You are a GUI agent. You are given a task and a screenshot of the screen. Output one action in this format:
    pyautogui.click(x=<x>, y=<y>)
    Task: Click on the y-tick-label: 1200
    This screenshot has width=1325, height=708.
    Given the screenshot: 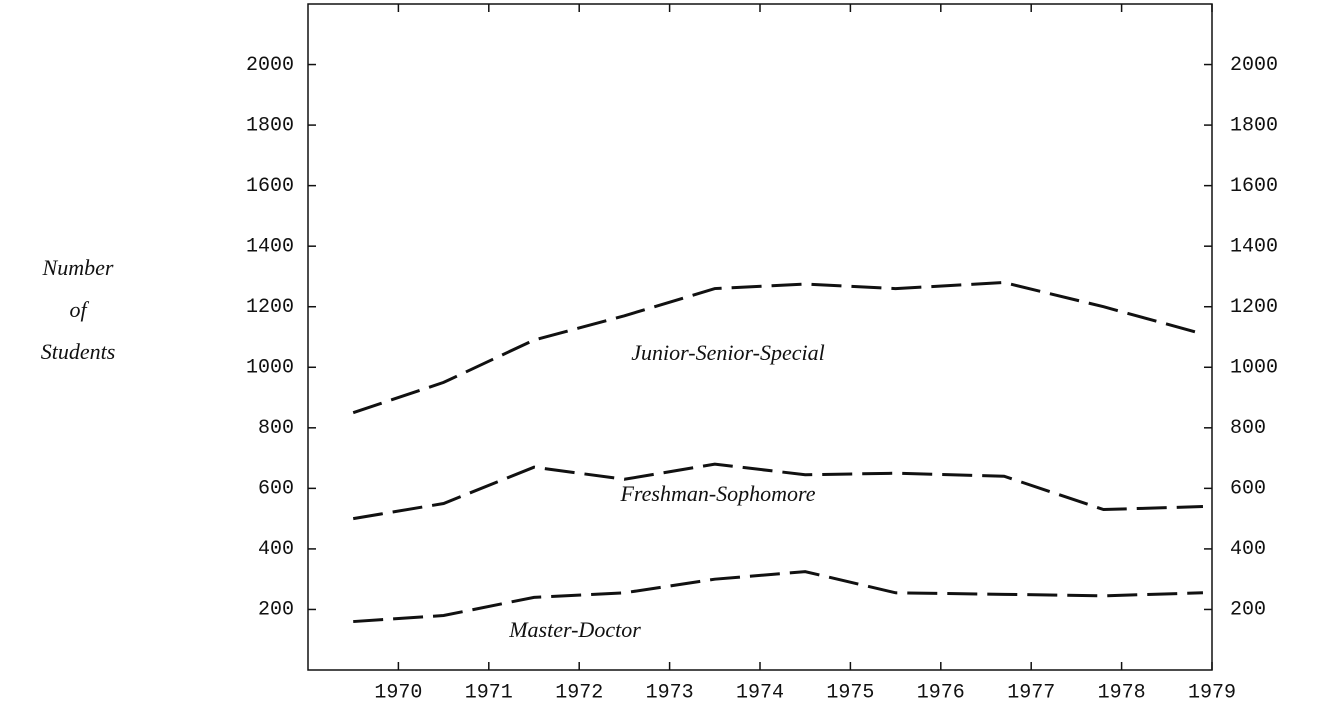 What is the action you would take?
    pyautogui.click(x=270, y=307)
    